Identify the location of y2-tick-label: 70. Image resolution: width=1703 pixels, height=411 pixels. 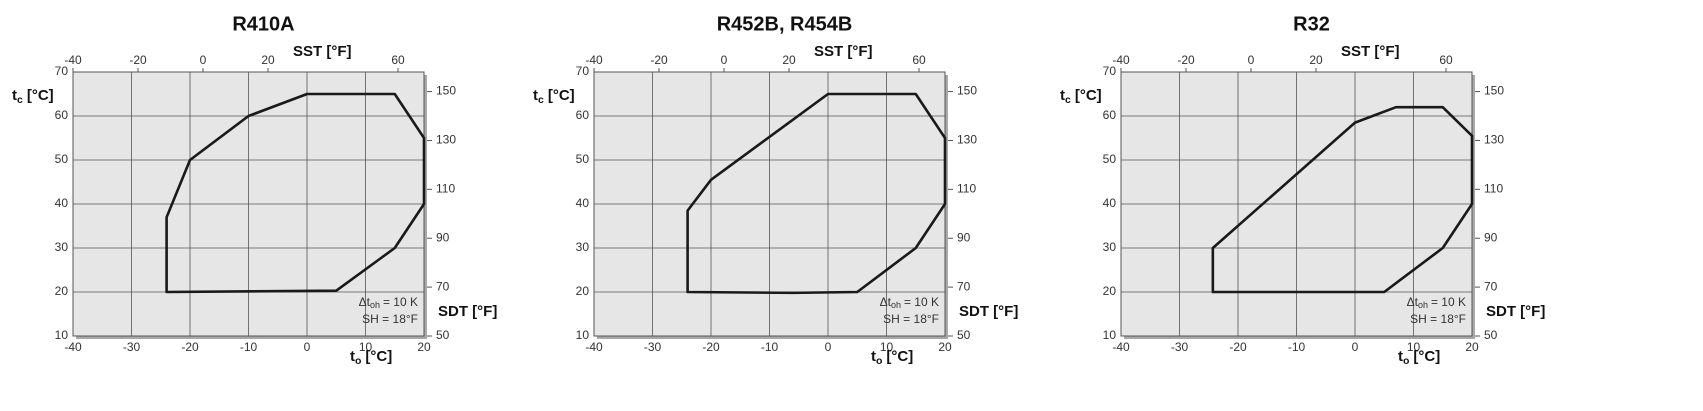
(964, 286).